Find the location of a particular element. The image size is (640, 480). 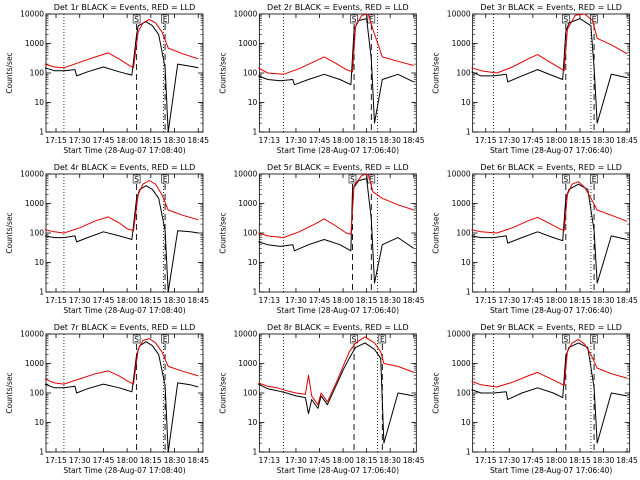

panel-title: Det 9r BLACK = Events, RED = LLD is located at coordinates (551, 327).